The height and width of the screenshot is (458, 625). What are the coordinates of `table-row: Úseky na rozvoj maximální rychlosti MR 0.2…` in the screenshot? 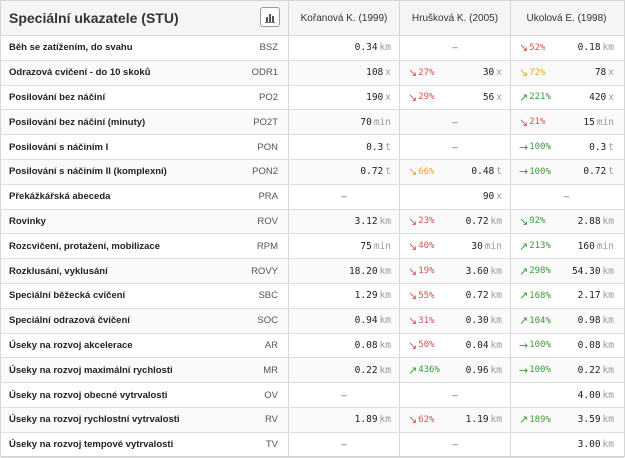 It's located at (312, 371).